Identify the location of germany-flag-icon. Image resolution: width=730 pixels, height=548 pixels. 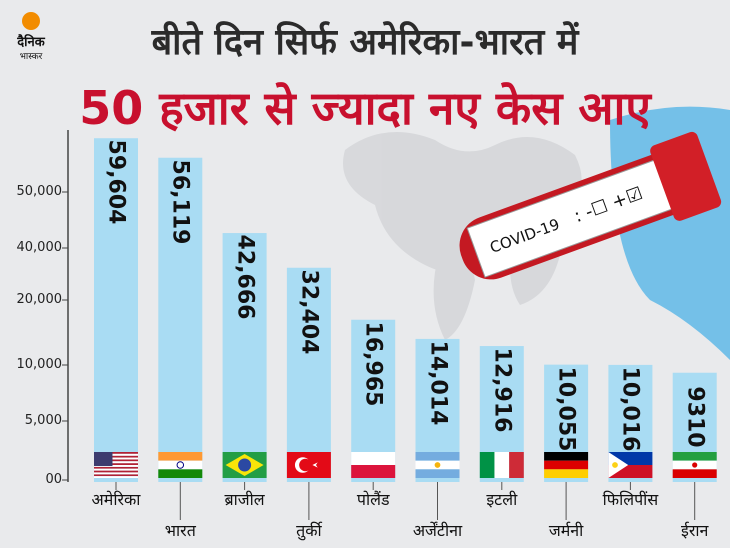
(566, 465).